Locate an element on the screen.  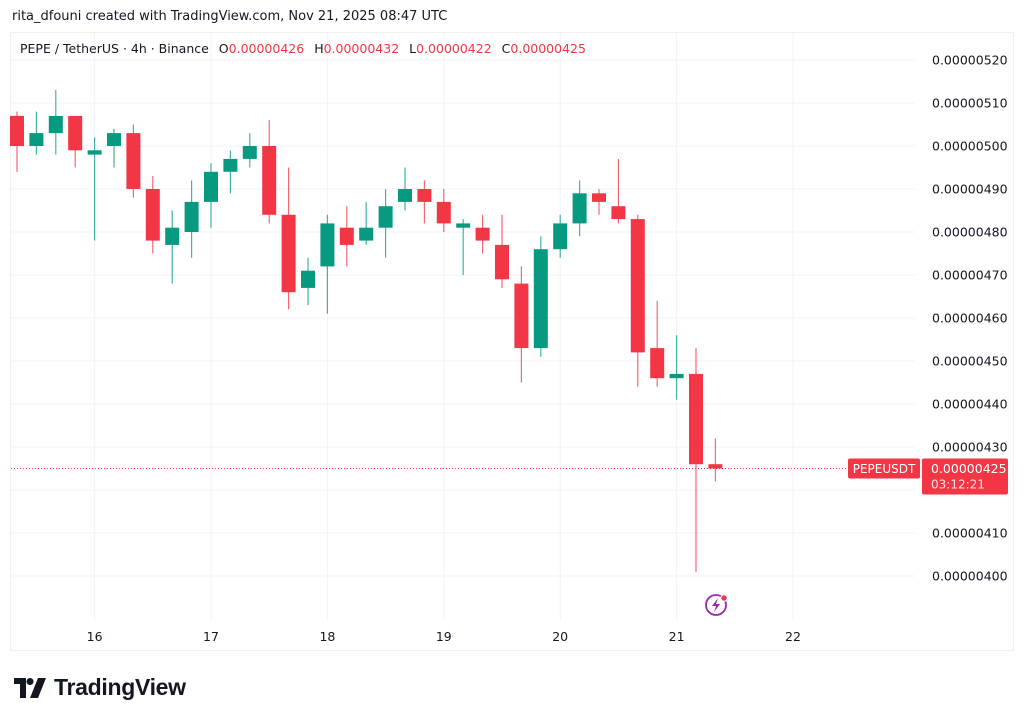
lightning-icon-ring is located at coordinates (716, 605).